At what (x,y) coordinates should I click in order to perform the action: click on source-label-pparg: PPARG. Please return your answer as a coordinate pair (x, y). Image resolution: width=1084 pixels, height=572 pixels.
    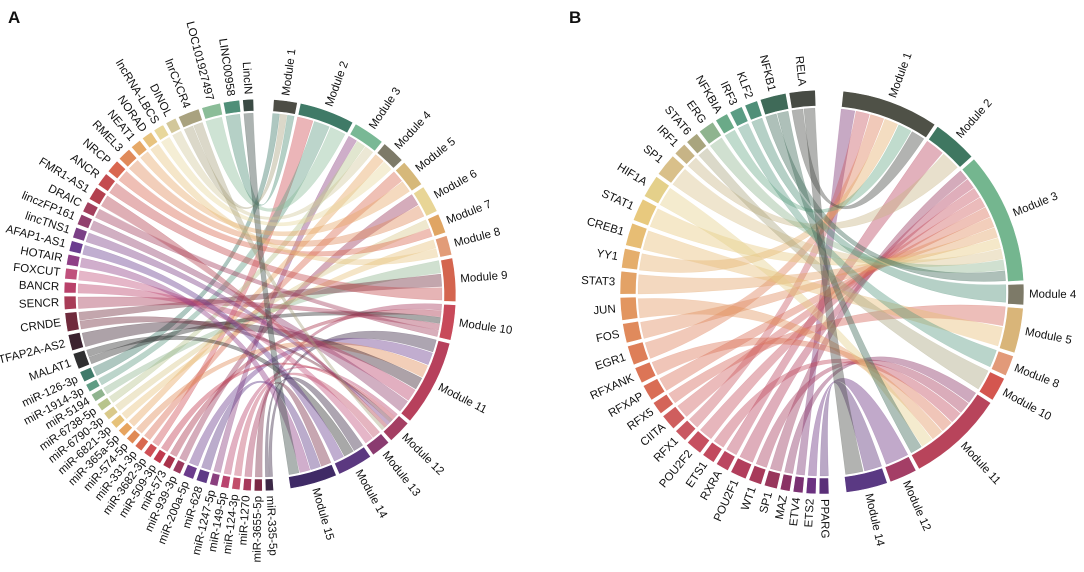
    Looking at the image, I should click on (824, 519).